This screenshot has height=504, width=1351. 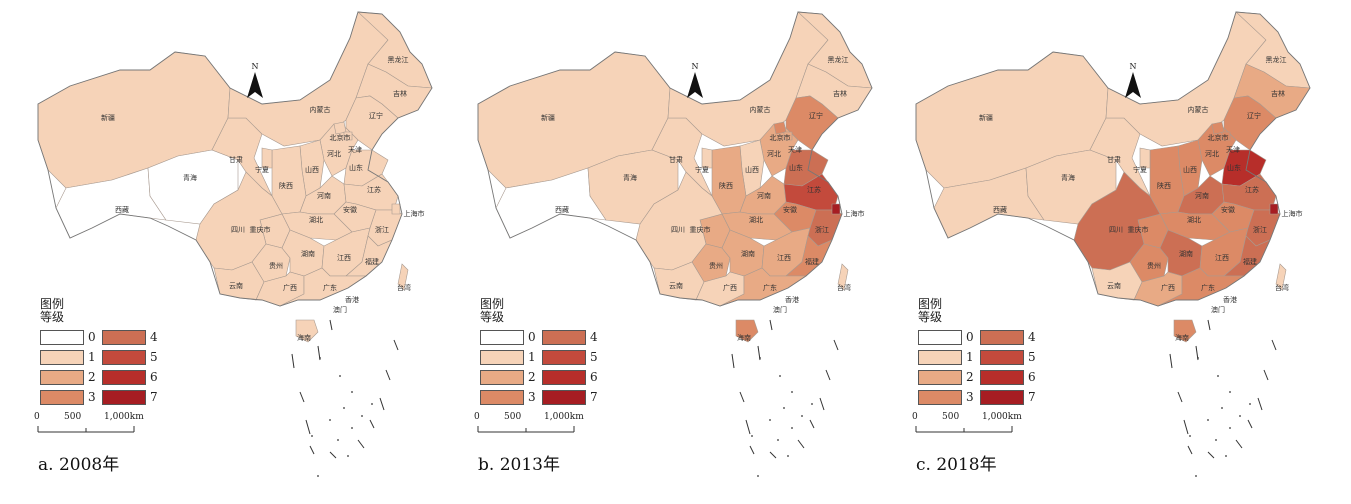 What do you see at coordinates (519, 465) in the screenshot?
I see `panel-caption: b. 2013年` at bounding box center [519, 465].